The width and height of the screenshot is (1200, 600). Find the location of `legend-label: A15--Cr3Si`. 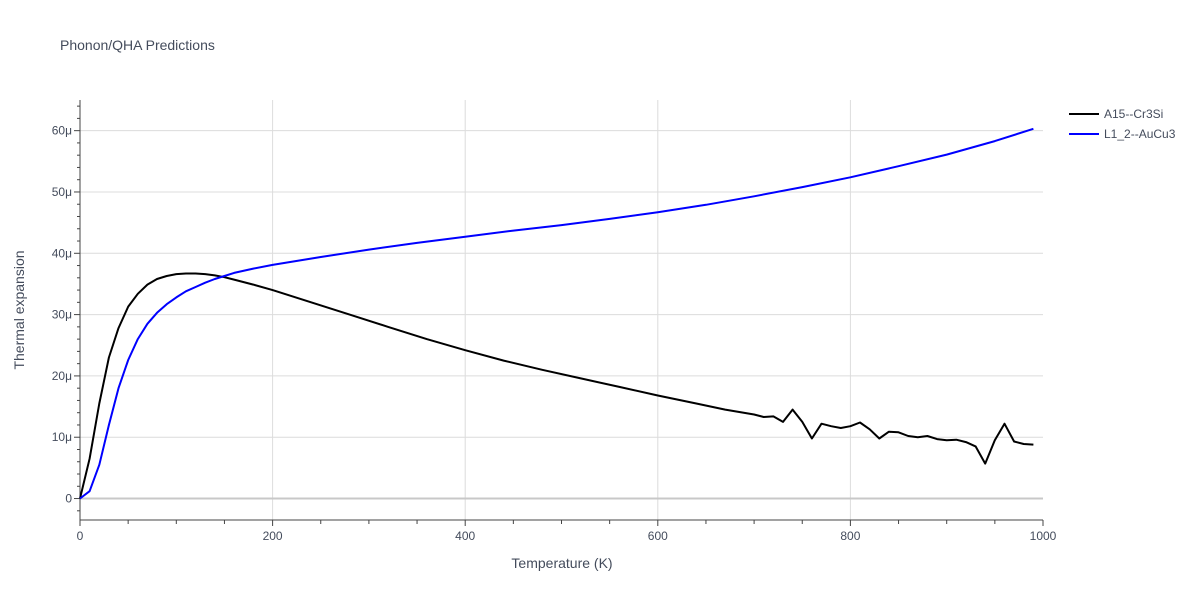

legend-label: A15--Cr3Si is located at coordinates (1133, 114).